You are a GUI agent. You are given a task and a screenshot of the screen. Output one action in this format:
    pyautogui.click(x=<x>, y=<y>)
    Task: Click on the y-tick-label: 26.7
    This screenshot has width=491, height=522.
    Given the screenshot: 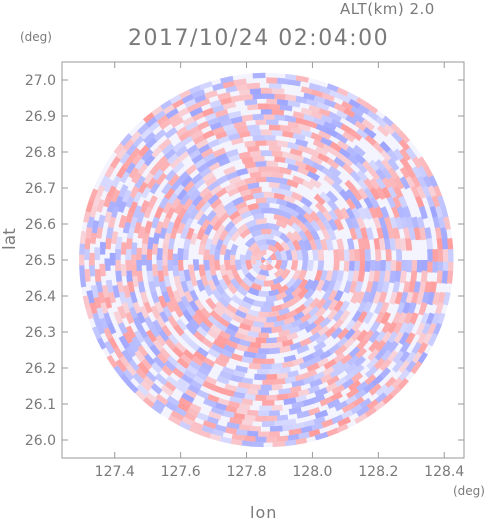 What is the action you would take?
    pyautogui.click(x=40, y=189)
    